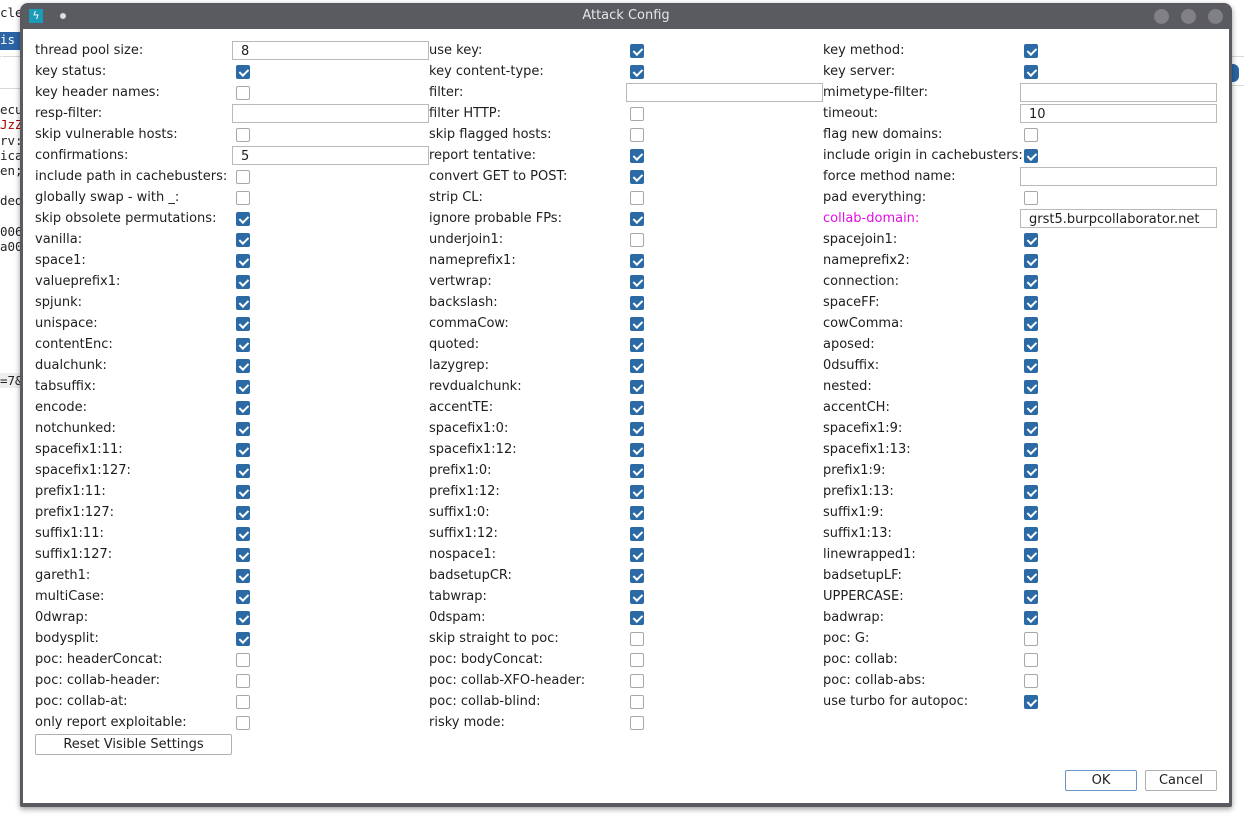 This screenshot has width=1244, height=821. What do you see at coordinates (1031, 513) in the screenshot?
I see `suffix1-9-checkbox` at bounding box center [1031, 513].